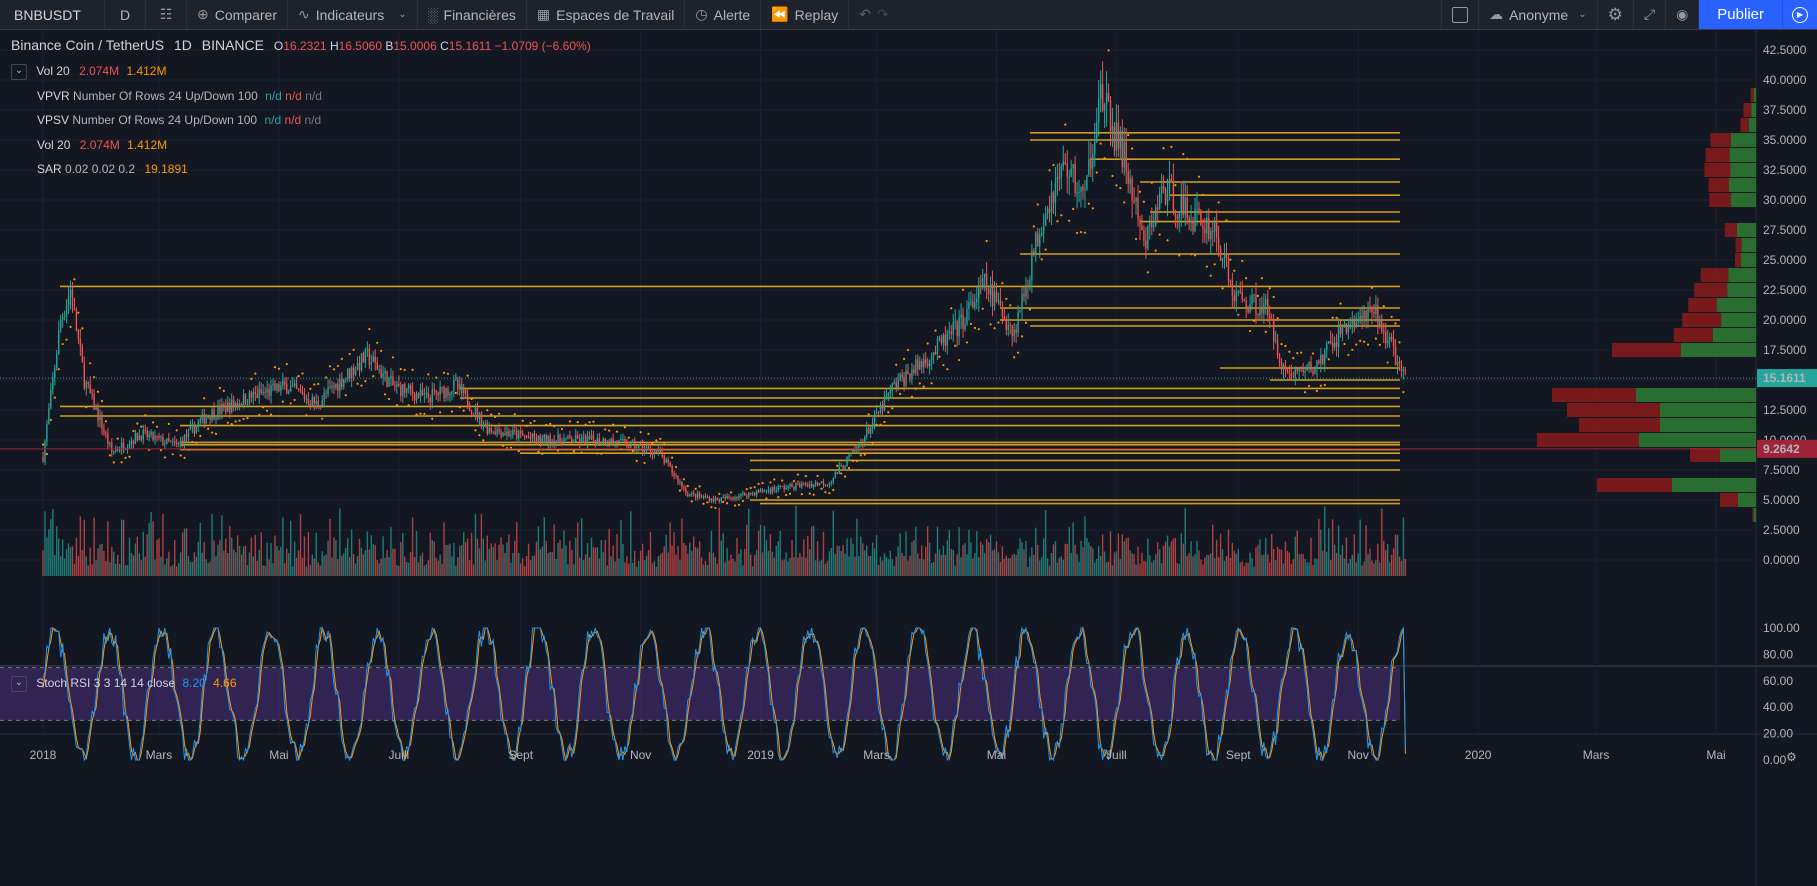 The width and height of the screenshot is (1817, 886). Describe the element at coordinates (1683, 14) in the screenshot. I see `snapshot-button: ◉` at that location.